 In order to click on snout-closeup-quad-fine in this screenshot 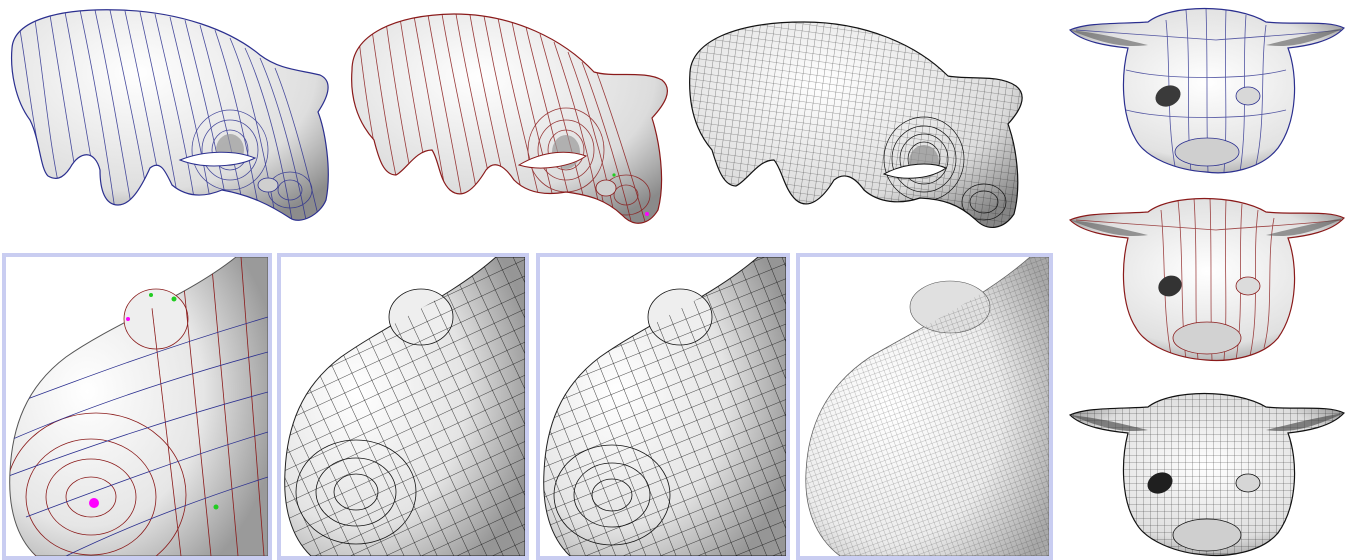, I will do `click(924, 406)`.